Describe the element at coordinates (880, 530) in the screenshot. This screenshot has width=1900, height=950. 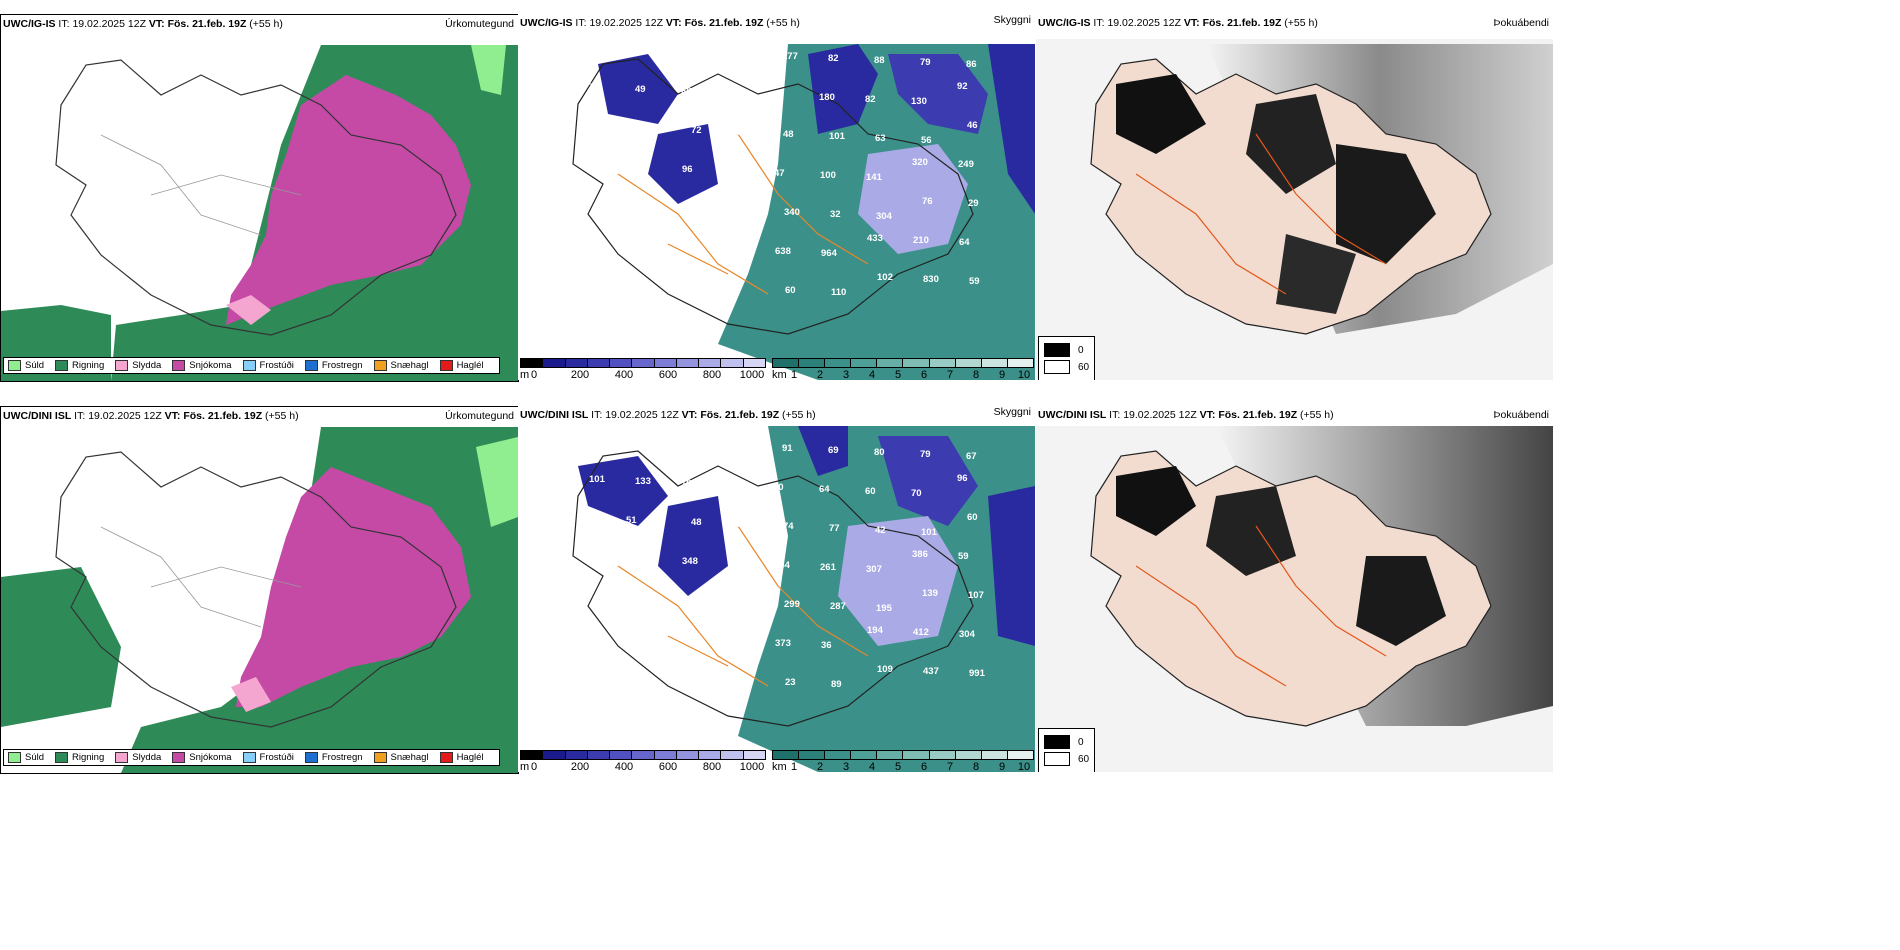
I see `height-label: 42` at that location.